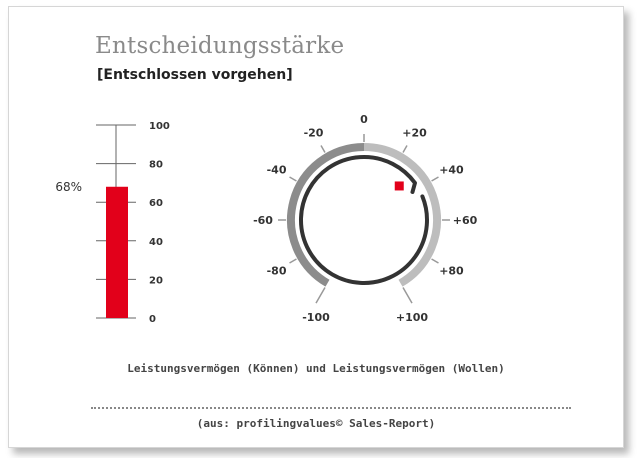 This screenshot has height=458, width=639. I want to click on dial-arc-positive, so click(402, 215).